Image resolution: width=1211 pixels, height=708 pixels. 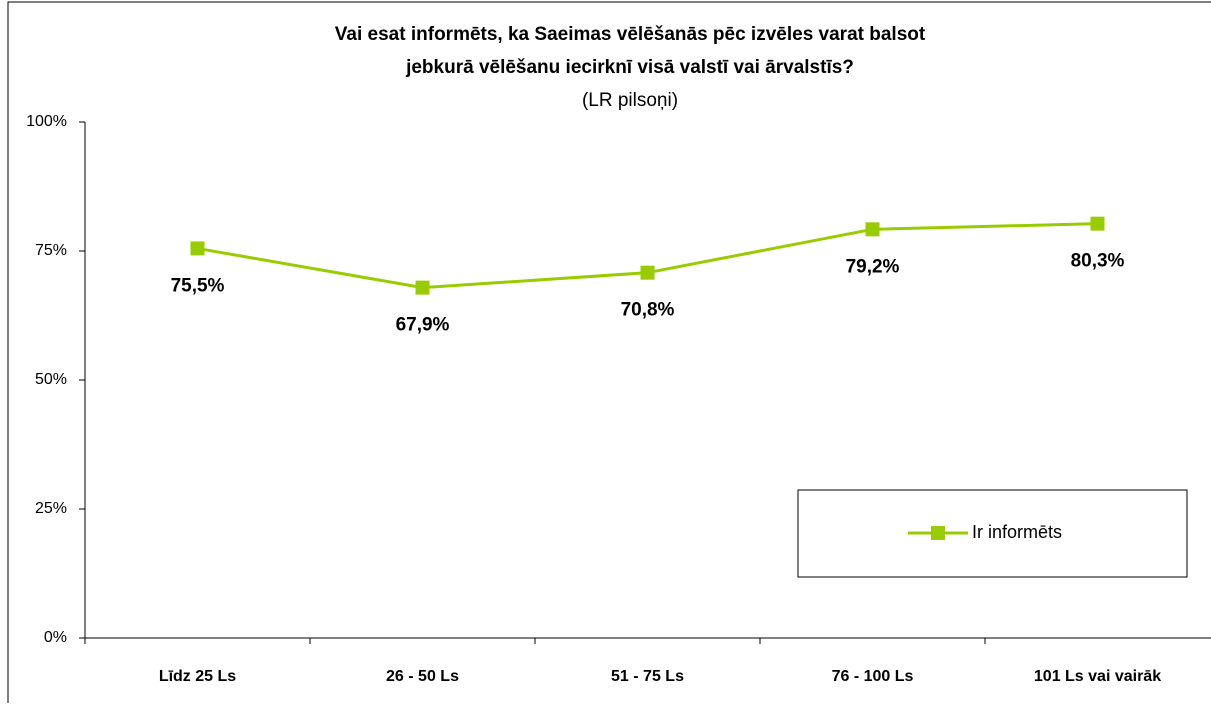 What do you see at coordinates (51, 508) in the screenshot?
I see `y-tick-label: 25%` at bounding box center [51, 508].